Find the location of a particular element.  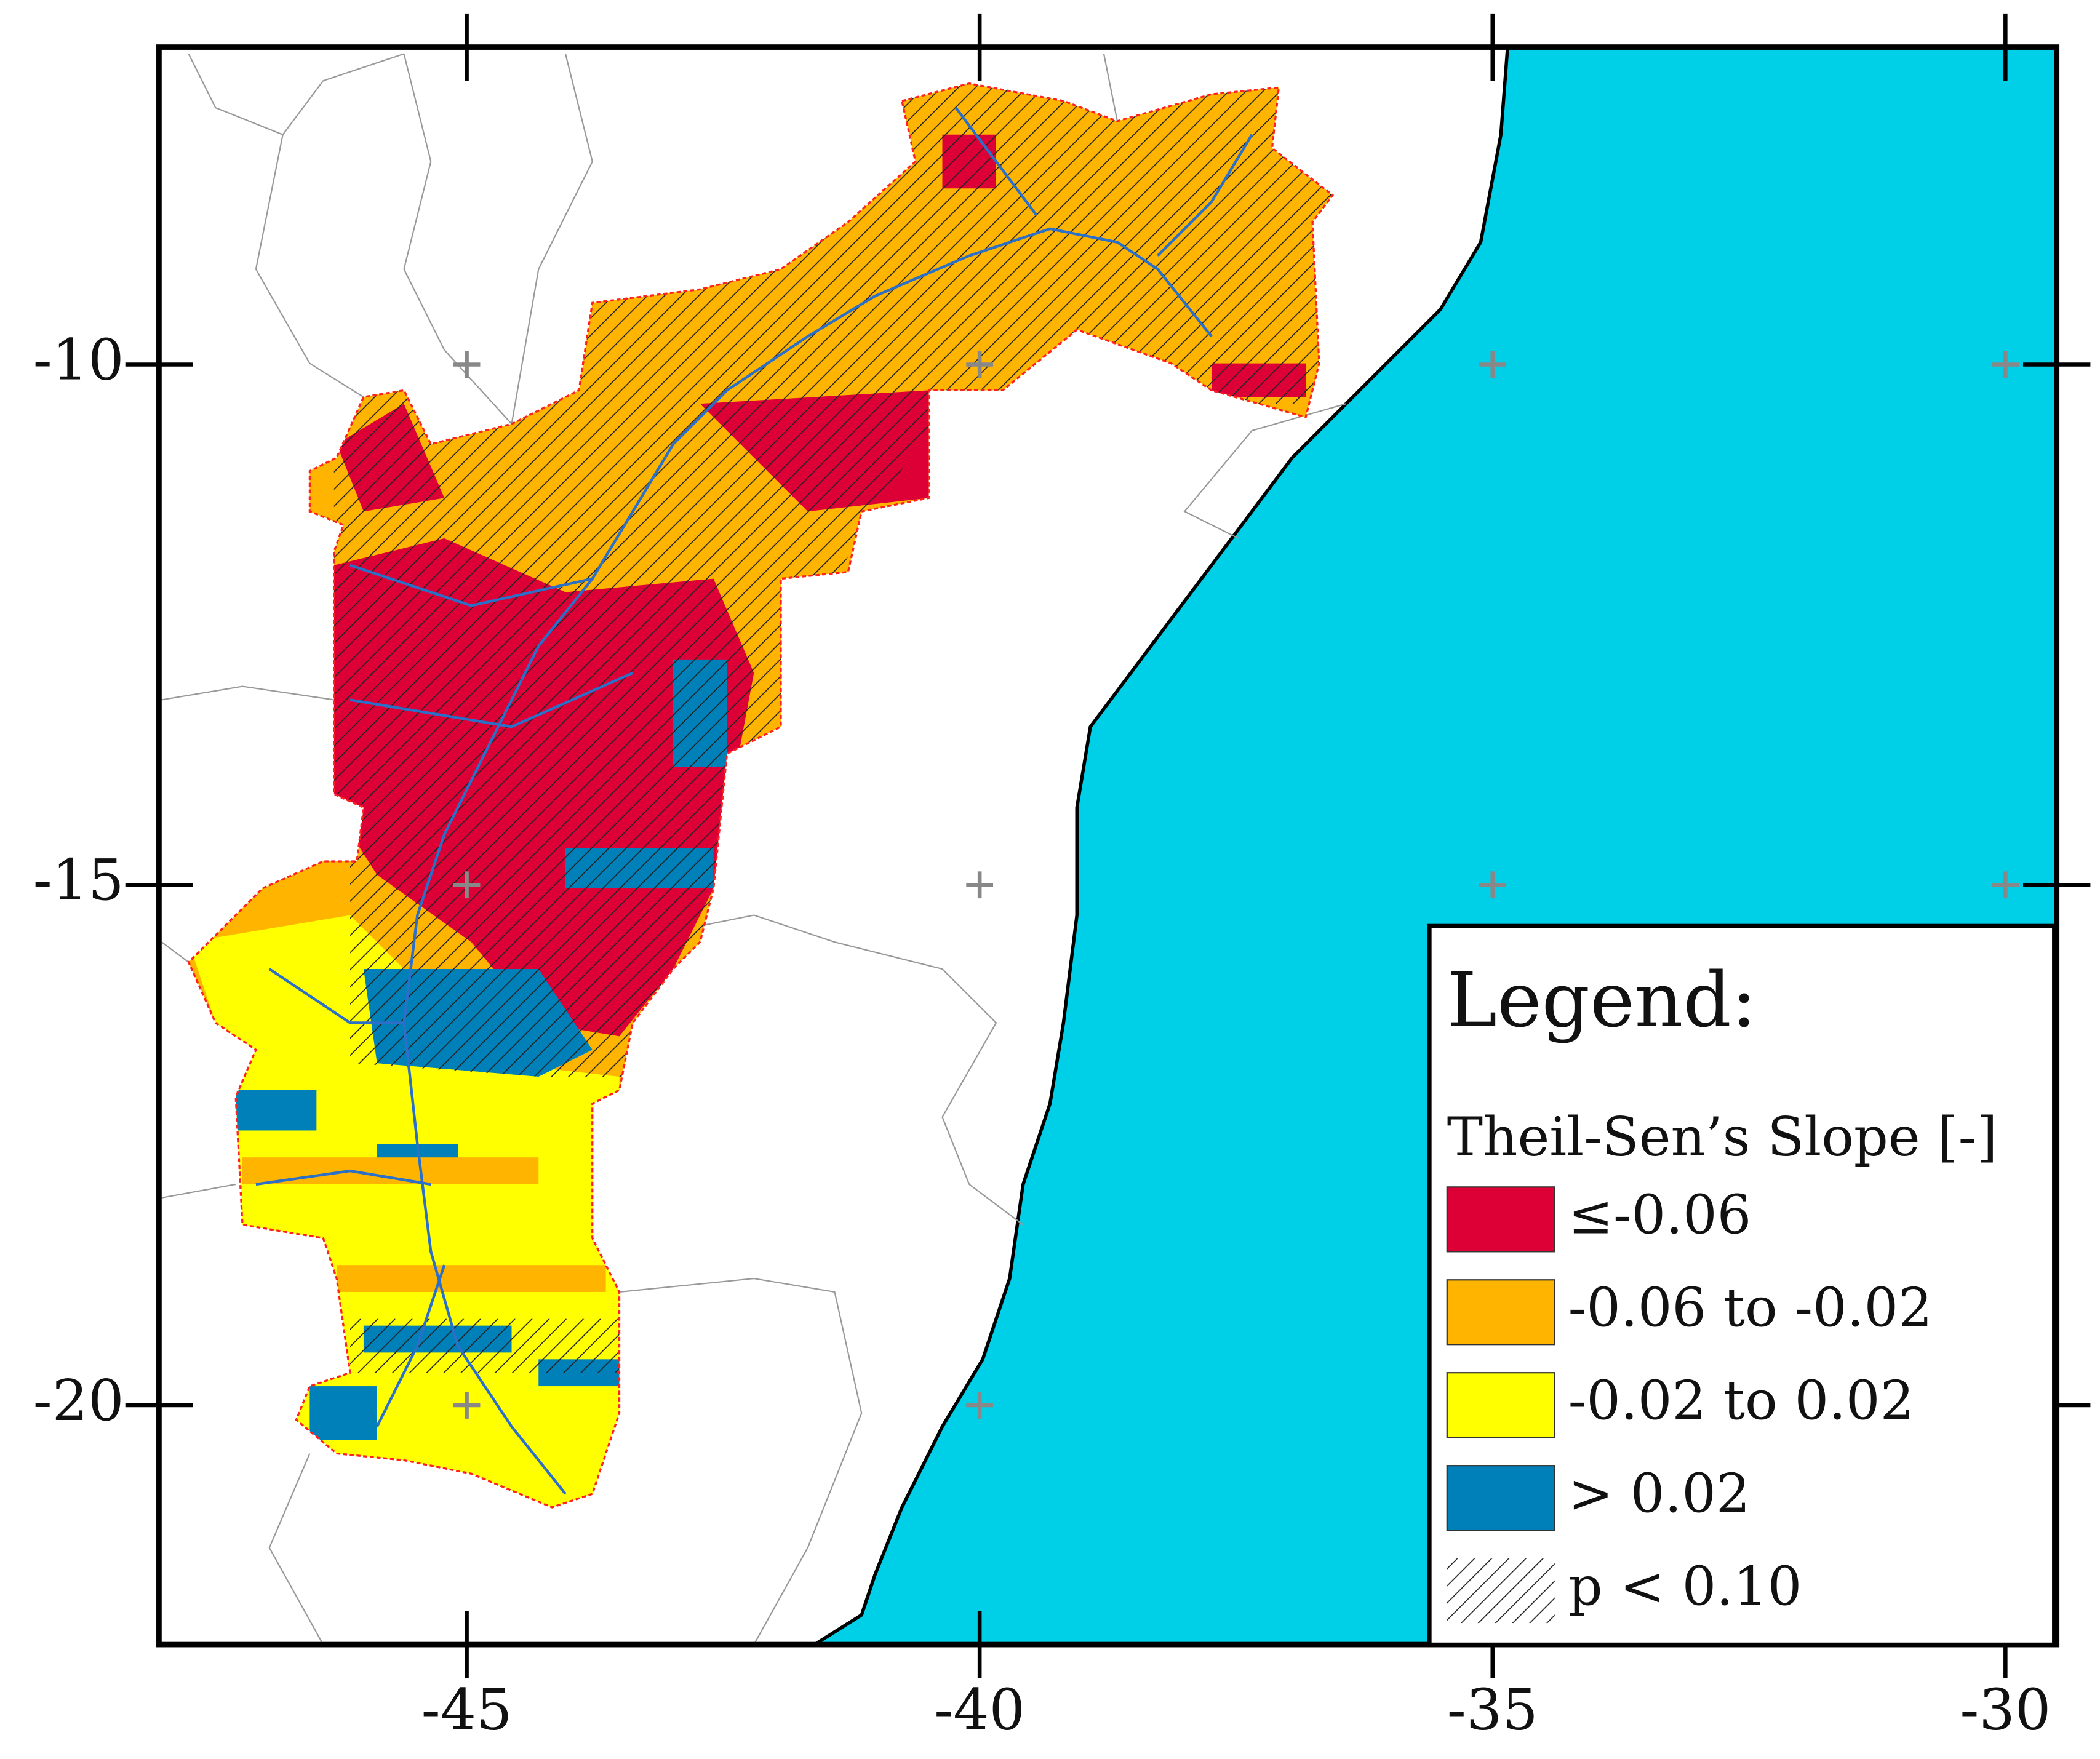

x-tick-label: -30 is located at coordinates (2005, 1710).